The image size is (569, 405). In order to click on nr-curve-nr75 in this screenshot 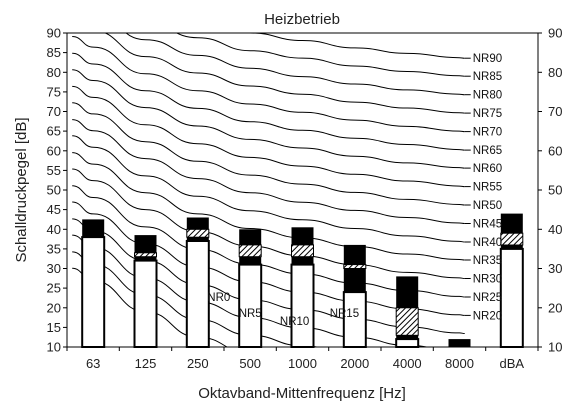, I will do `click(284, 73)`.